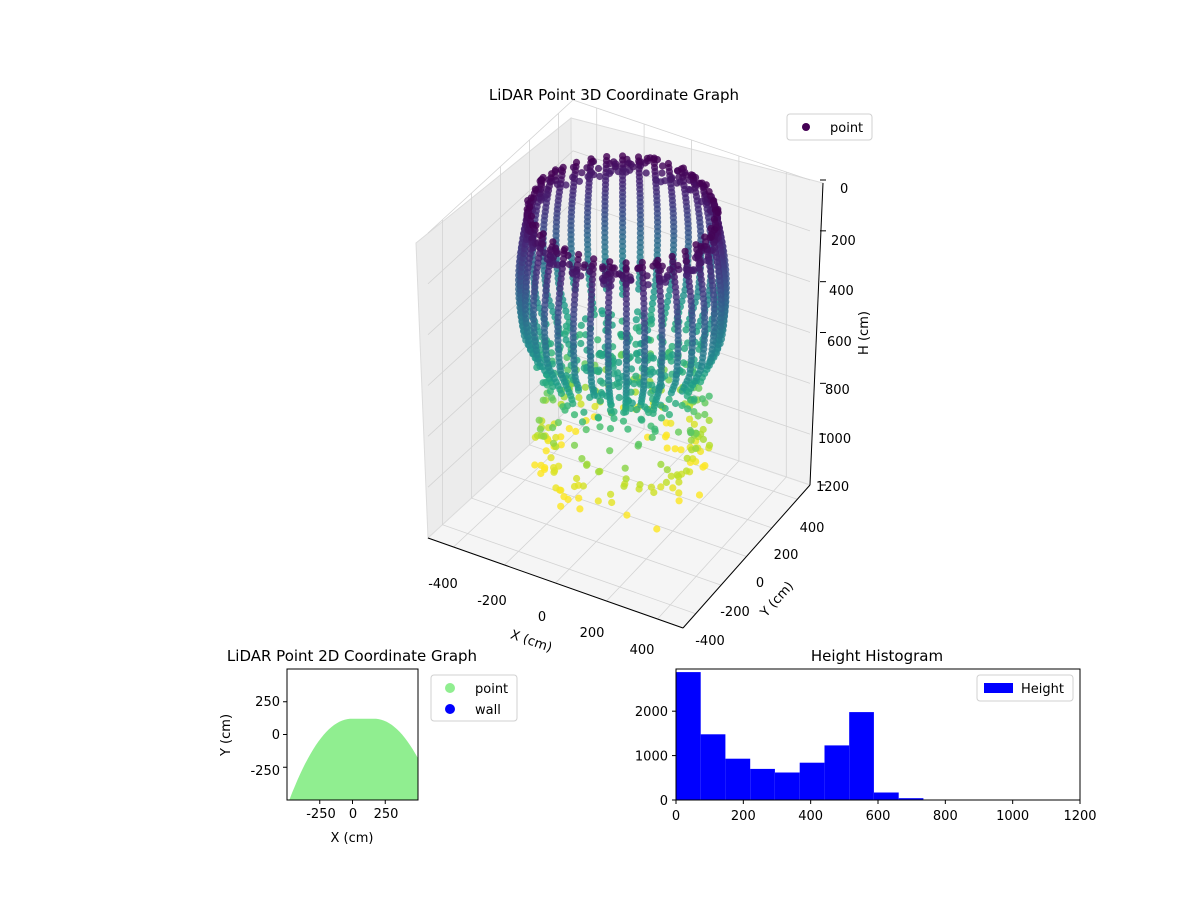 The height and width of the screenshot is (900, 1200). Describe the element at coordinates (352, 759) in the screenshot. I see `point-area-2d` at that location.